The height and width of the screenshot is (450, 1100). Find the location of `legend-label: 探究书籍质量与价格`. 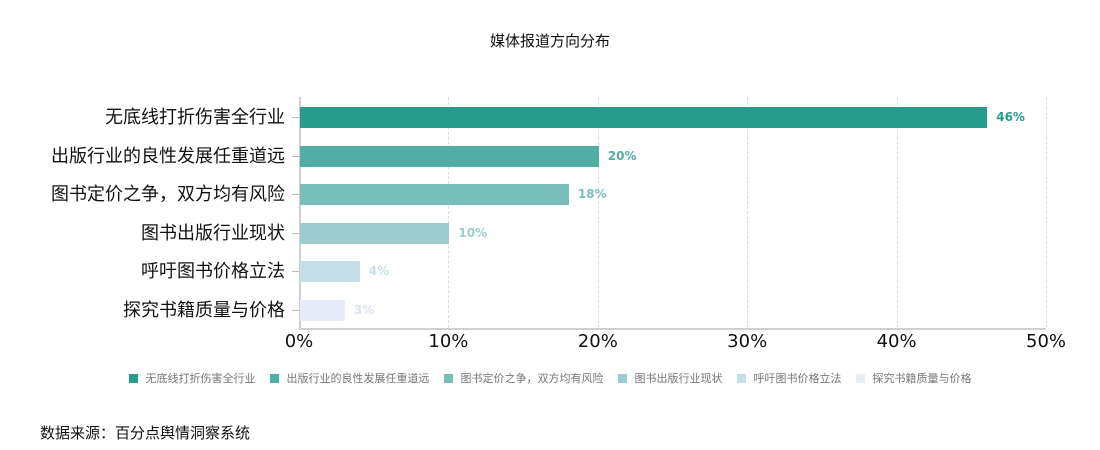

legend-label: 探究书籍质量与价格 is located at coordinates (922, 378).